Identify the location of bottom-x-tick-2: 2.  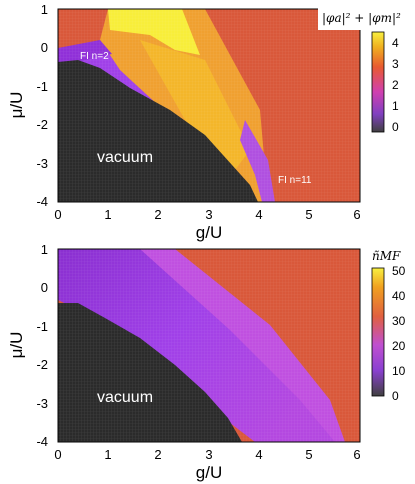
(157, 454).